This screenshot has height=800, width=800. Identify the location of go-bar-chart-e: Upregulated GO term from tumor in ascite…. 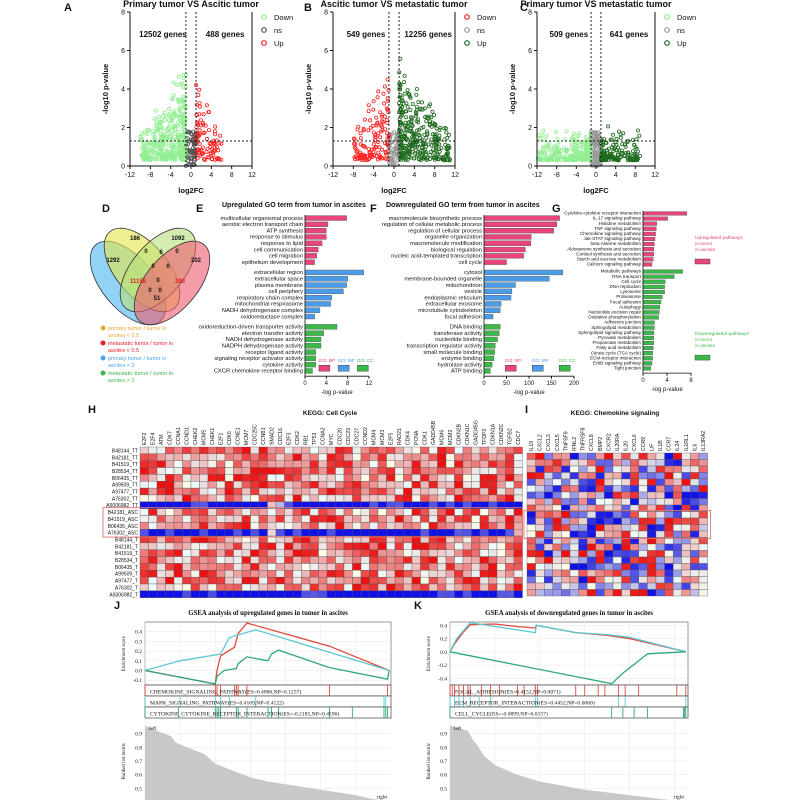
(287, 299).